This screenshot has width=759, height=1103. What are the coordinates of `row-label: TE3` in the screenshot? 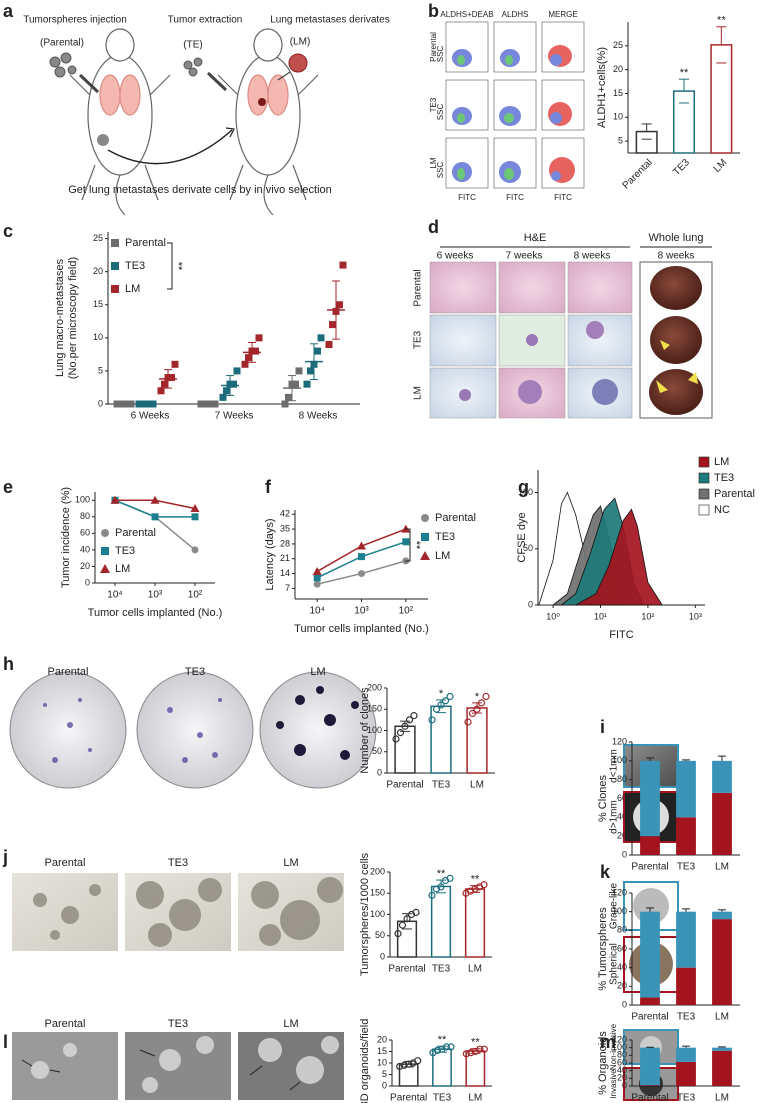 It's located at (433, 104).